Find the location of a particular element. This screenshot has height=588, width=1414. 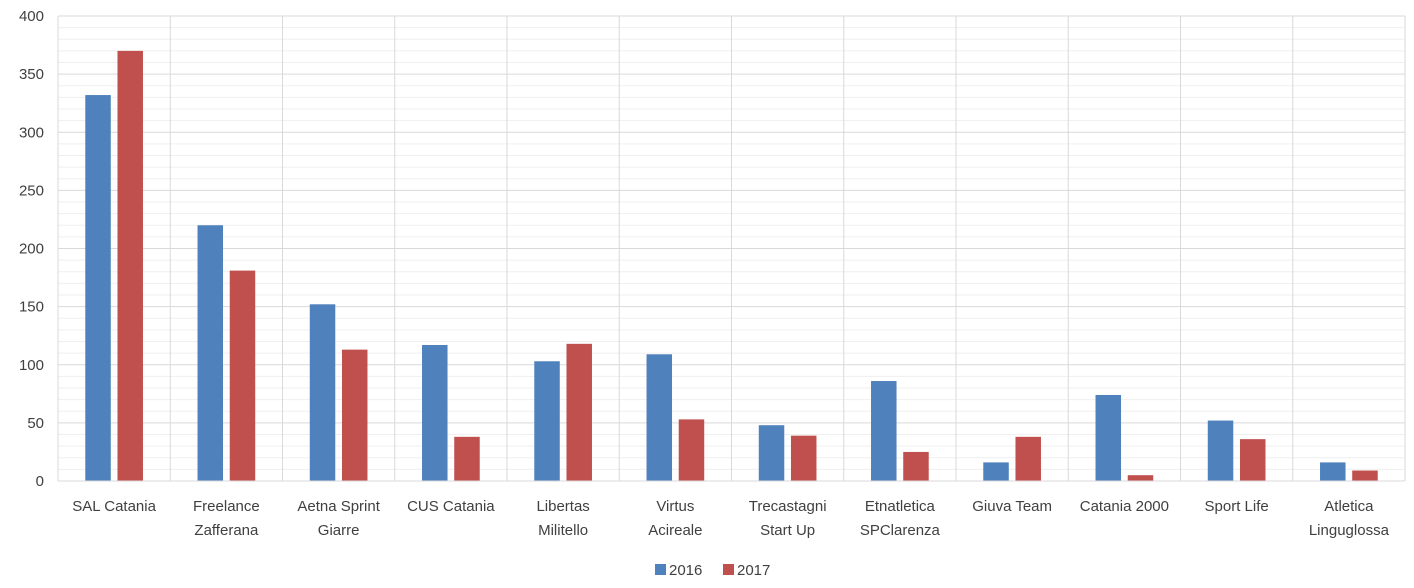

category-label-line: Militello is located at coordinates (563, 530).